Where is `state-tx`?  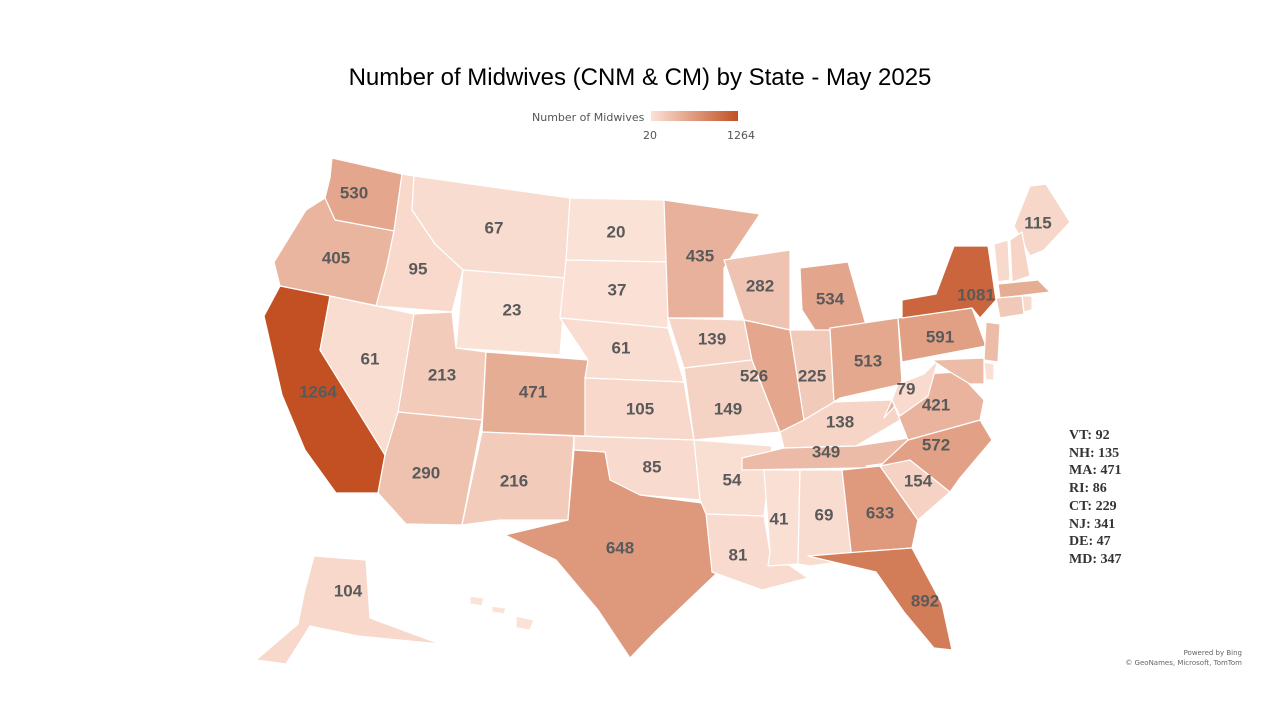 state-tx is located at coordinates (611, 554).